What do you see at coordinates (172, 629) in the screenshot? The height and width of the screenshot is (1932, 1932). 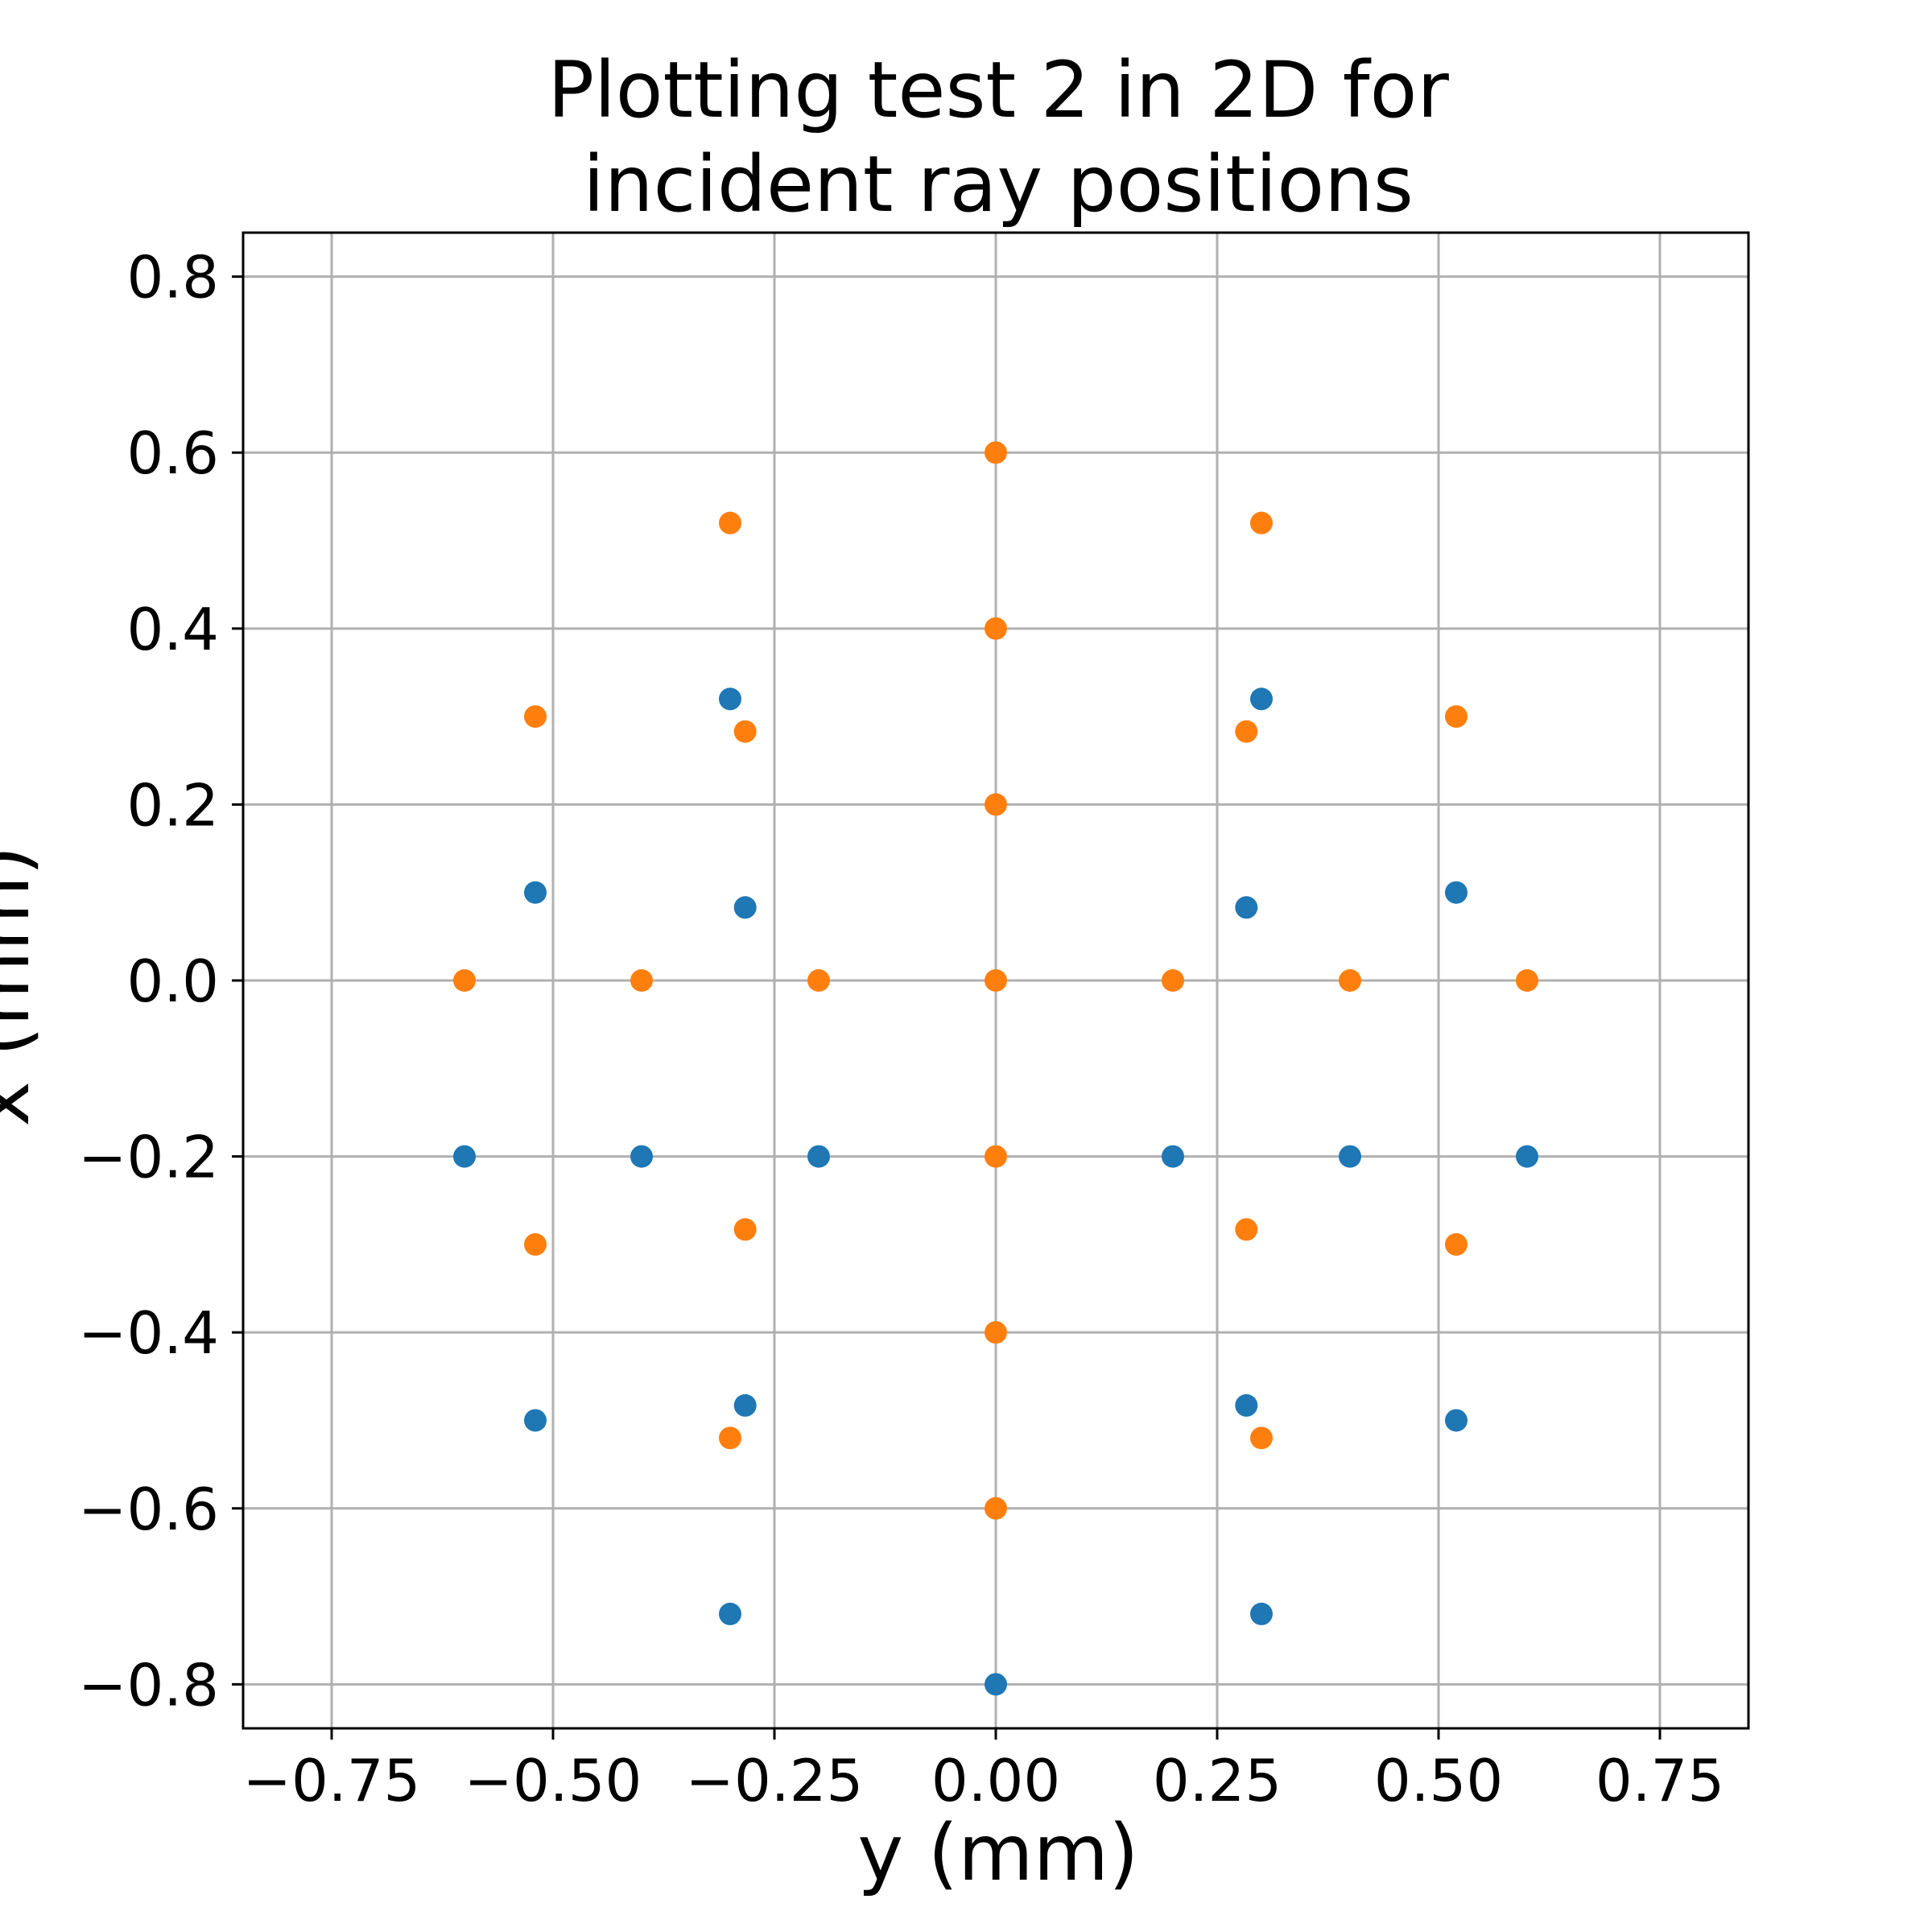 I see `y-tick-label: 0.4` at bounding box center [172, 629].